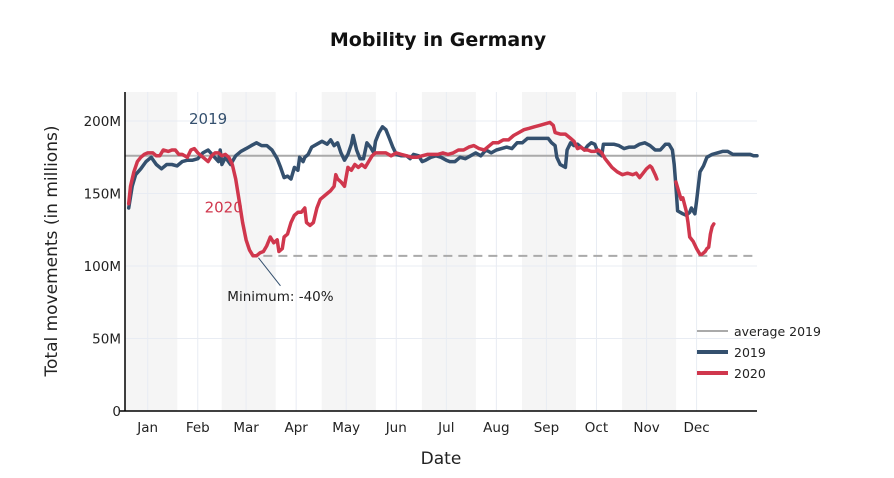 Image resolution: width=894 pixels, height=478 pixels. Describe the element at coordinates (750, 352) in the screenshot. I see `legend-label: 2019` at that location.